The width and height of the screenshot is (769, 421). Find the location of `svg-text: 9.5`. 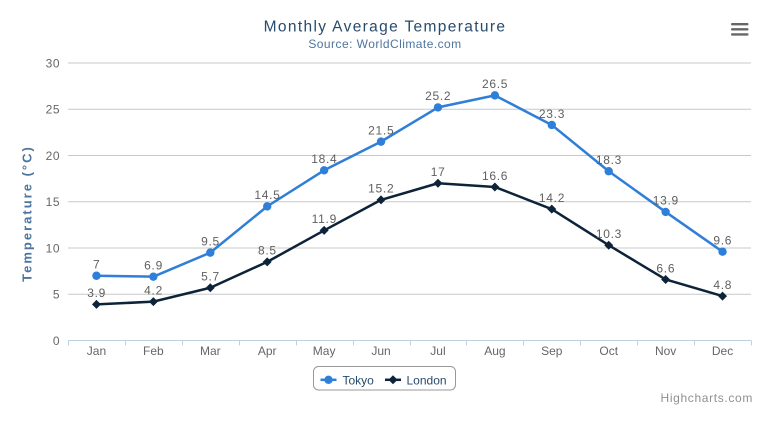

svg-text: 9.5 is located at coordinates (210, 241).